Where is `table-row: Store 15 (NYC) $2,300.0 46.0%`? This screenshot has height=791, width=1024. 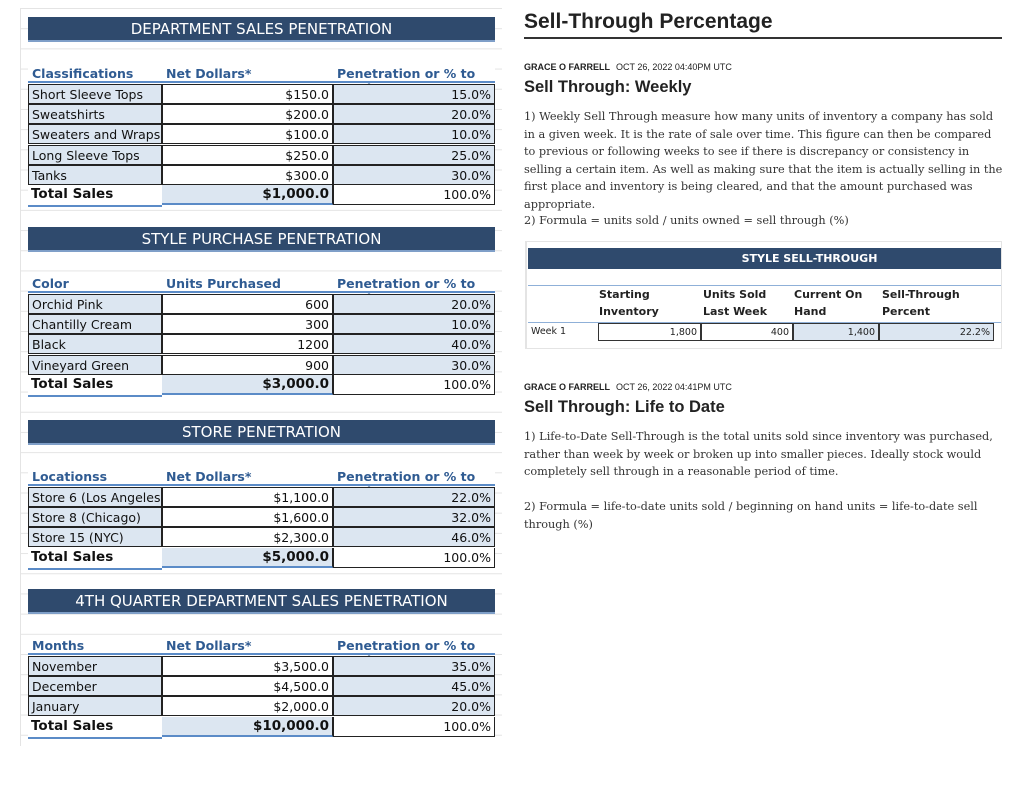 table-row: Store 15 (NYC) $2,300.0 46.0% is located at coordinates (261, 537).